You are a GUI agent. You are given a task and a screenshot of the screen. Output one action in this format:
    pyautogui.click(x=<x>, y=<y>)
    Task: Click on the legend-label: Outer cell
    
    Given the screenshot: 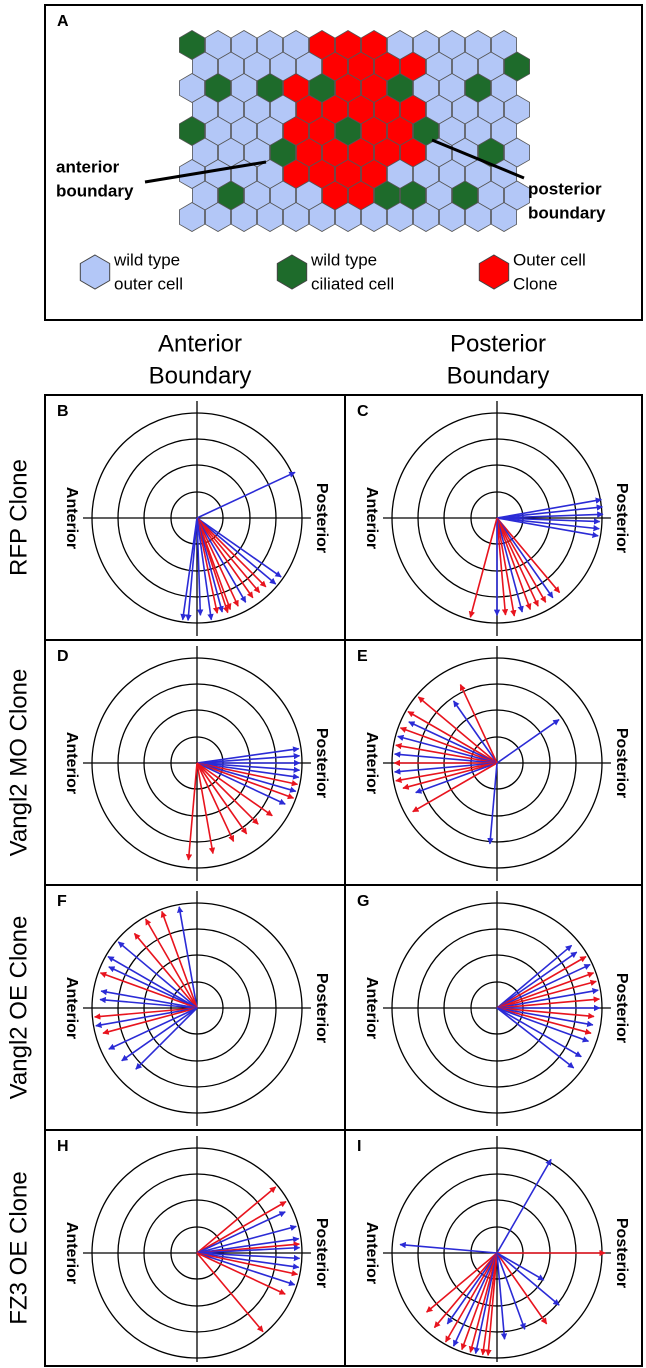 What is the action you would take?
    pyautogui.click(x=549, y=259)
    